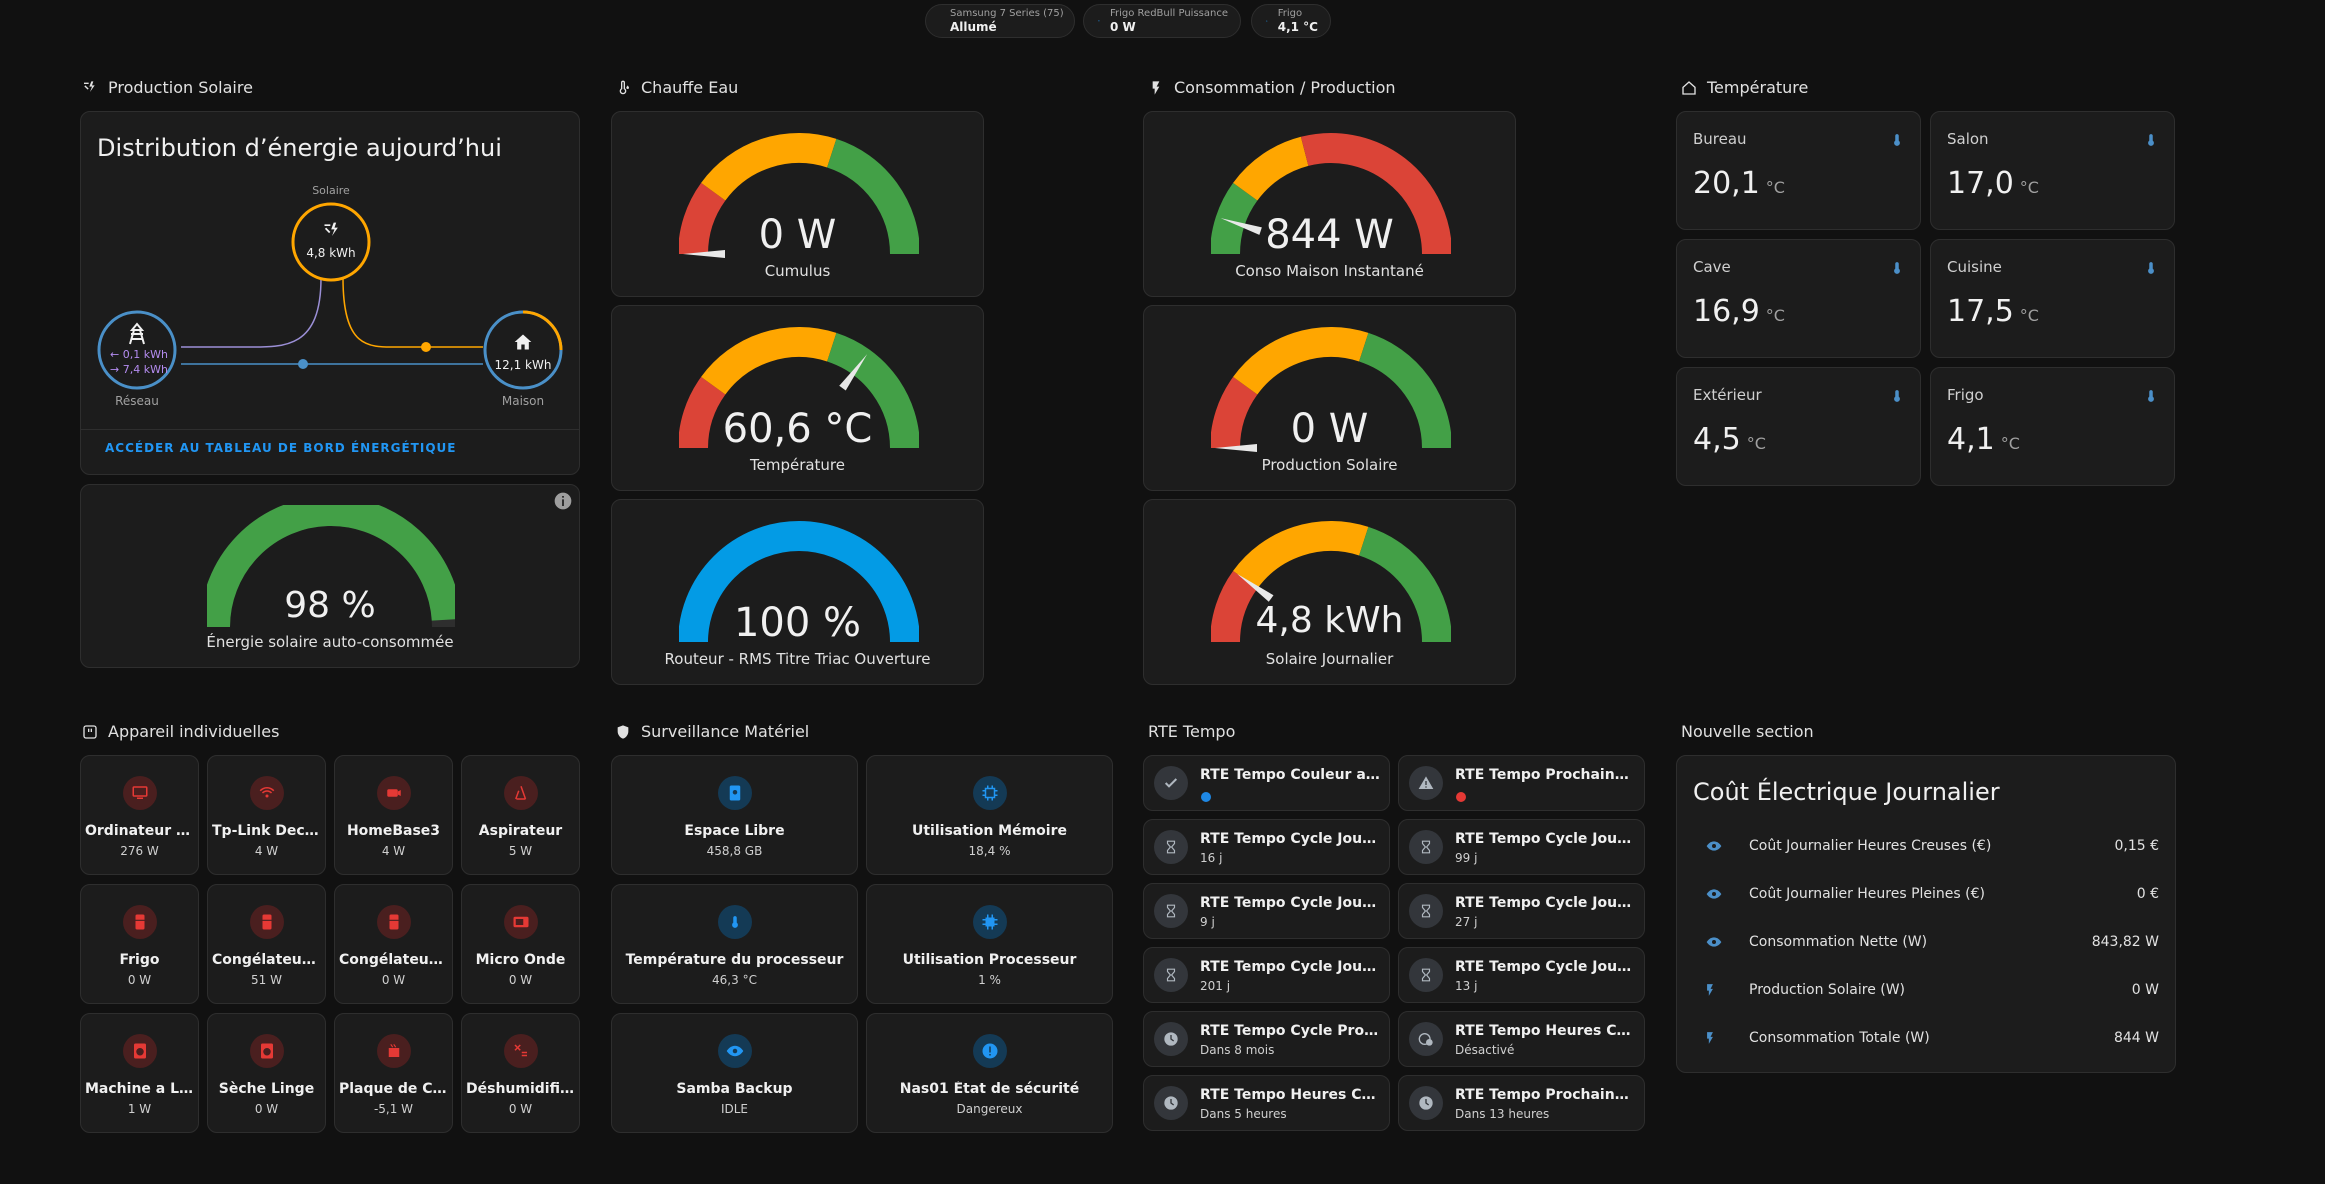  What do you see at coordinates (2136, 1038) in the screenshot?
I see `cost-row-value: 844 W` at bounding box center [2136, 1038].